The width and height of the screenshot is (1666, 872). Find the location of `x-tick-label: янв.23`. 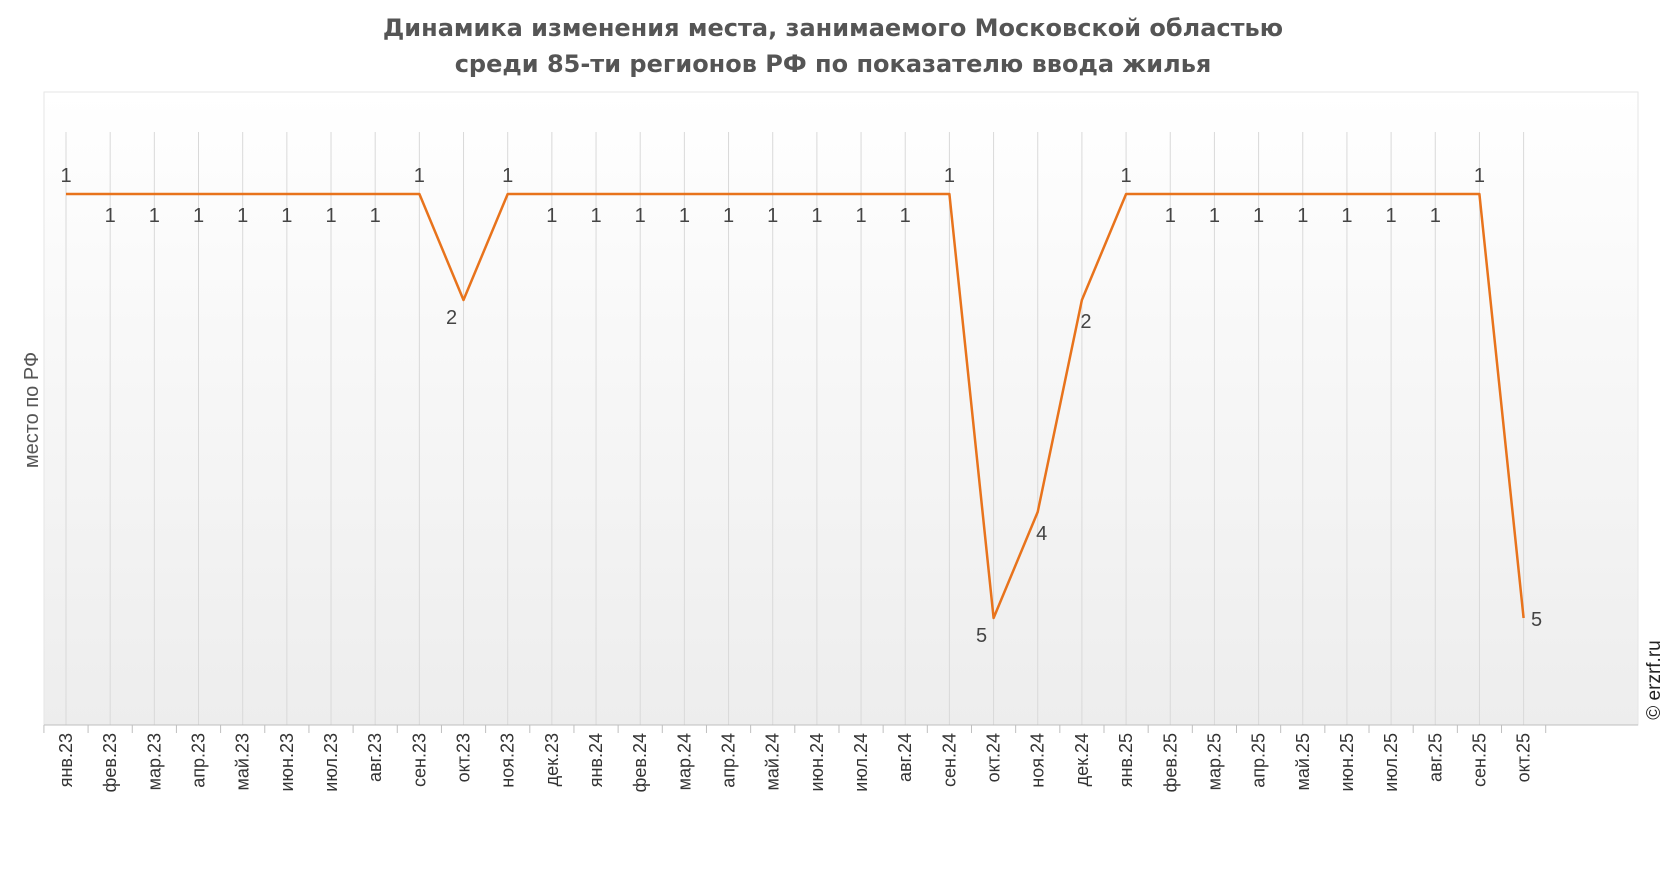

x-tick-label: янв.23 is located at coordinates (66, 760).